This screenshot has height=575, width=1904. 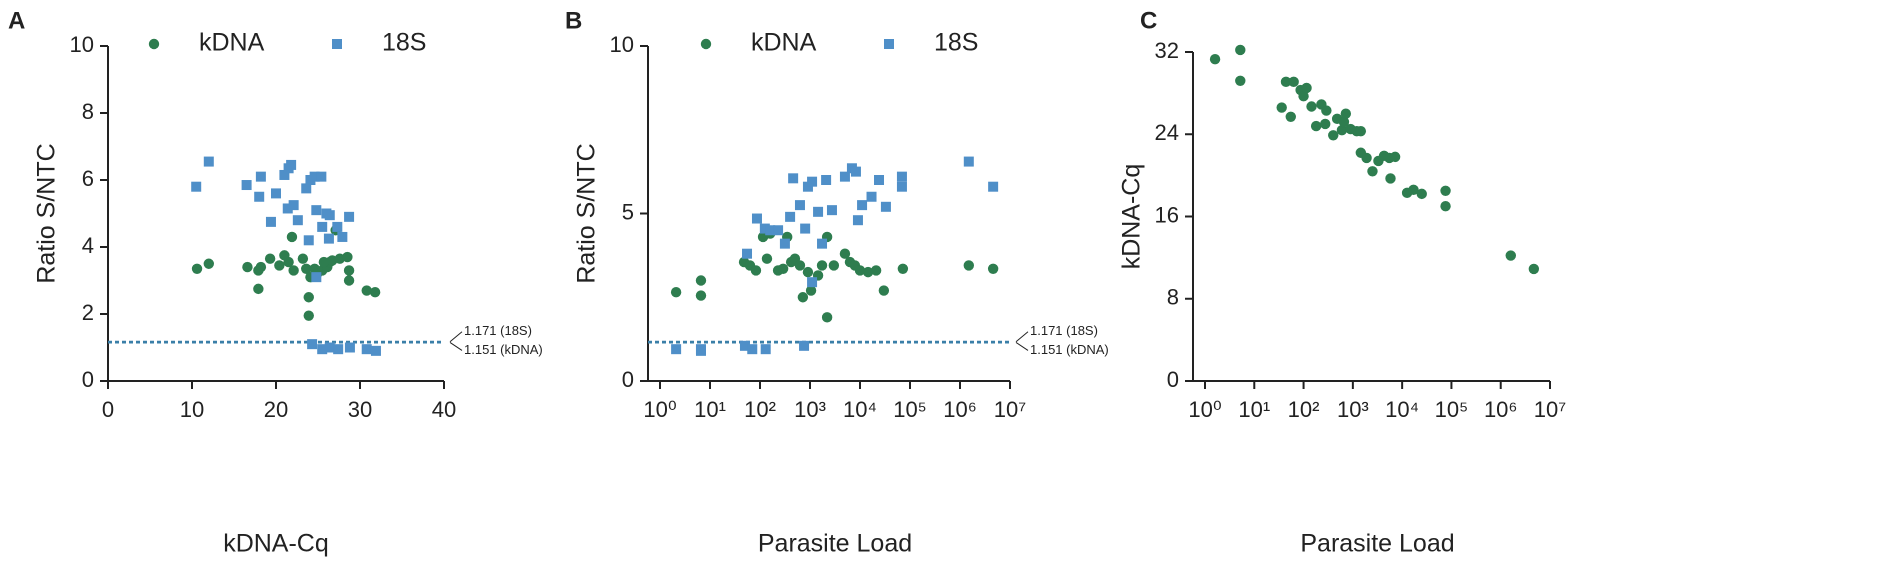 I want to click on x-tick-label: 10⁵, so click(x=1452, y=409).